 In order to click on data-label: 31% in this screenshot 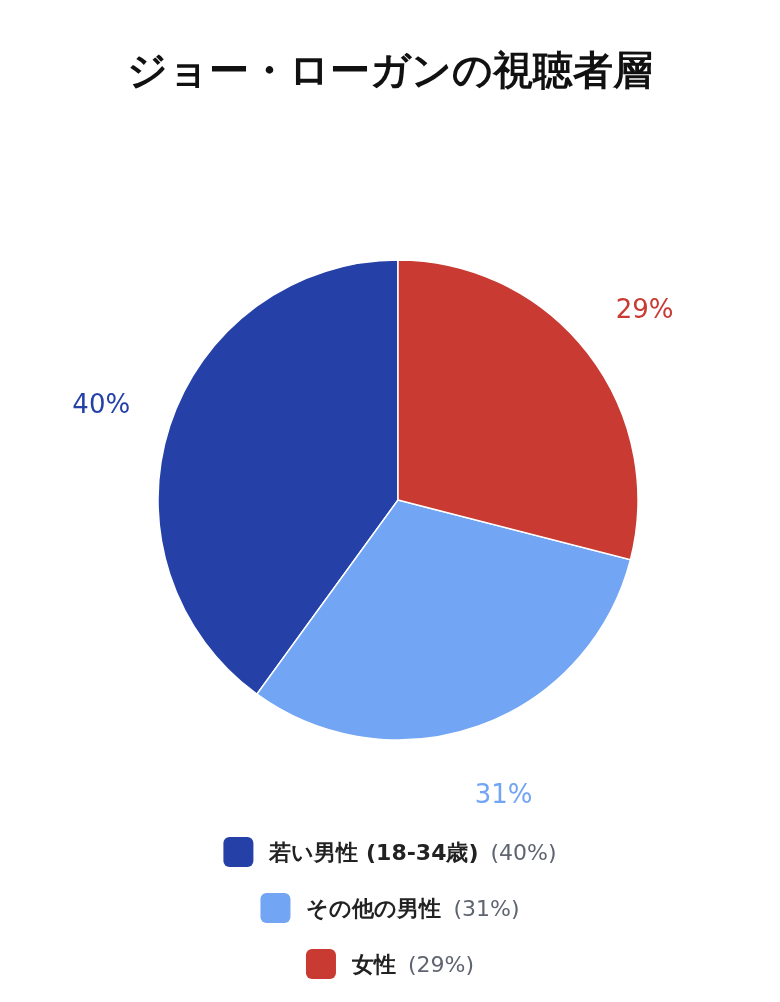, I will do `click(503, 793)`.